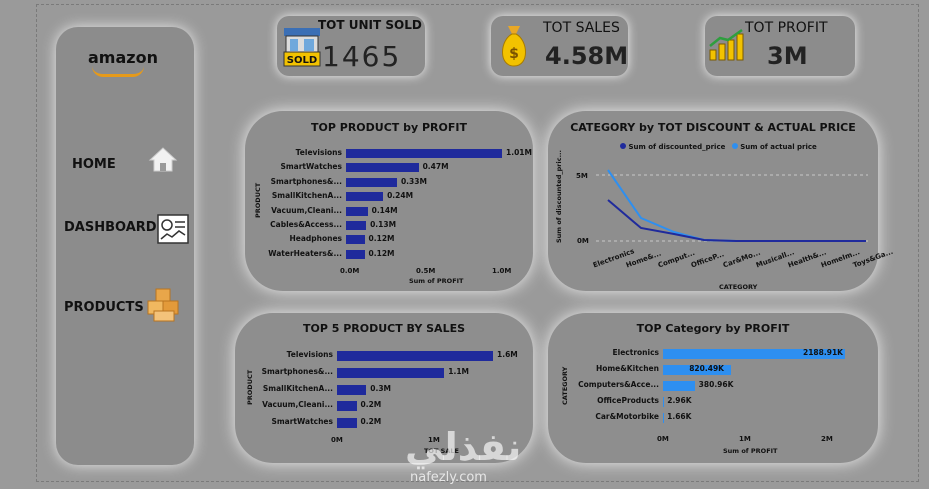  What do you see at coordinates (726, 44) in the screenshot?
I see `profit-coins-icon` at bounding box center [726, 44].